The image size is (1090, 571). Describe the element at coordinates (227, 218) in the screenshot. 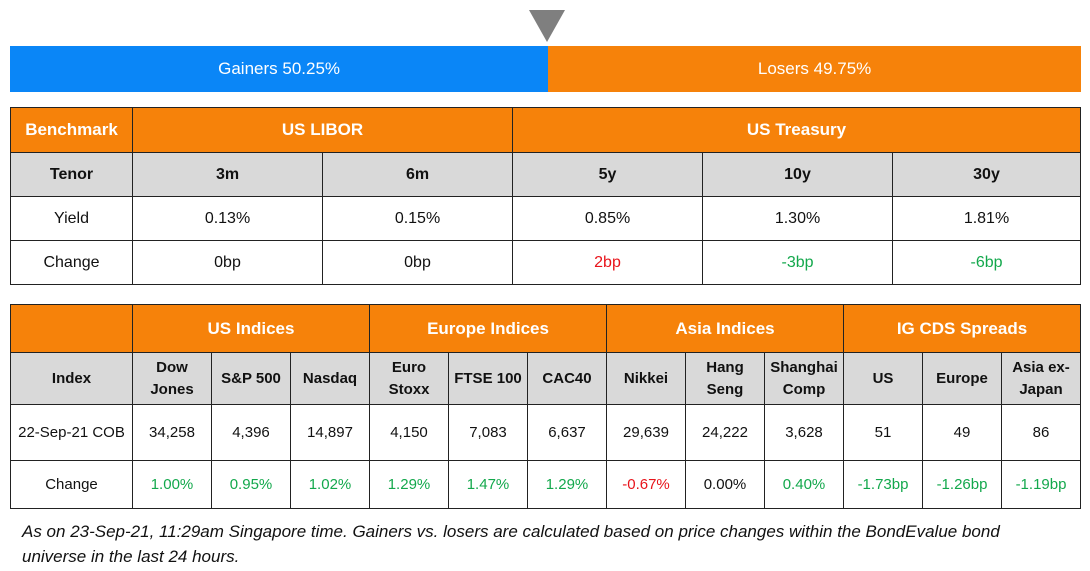

I see `cell: 0.13%` at that location.